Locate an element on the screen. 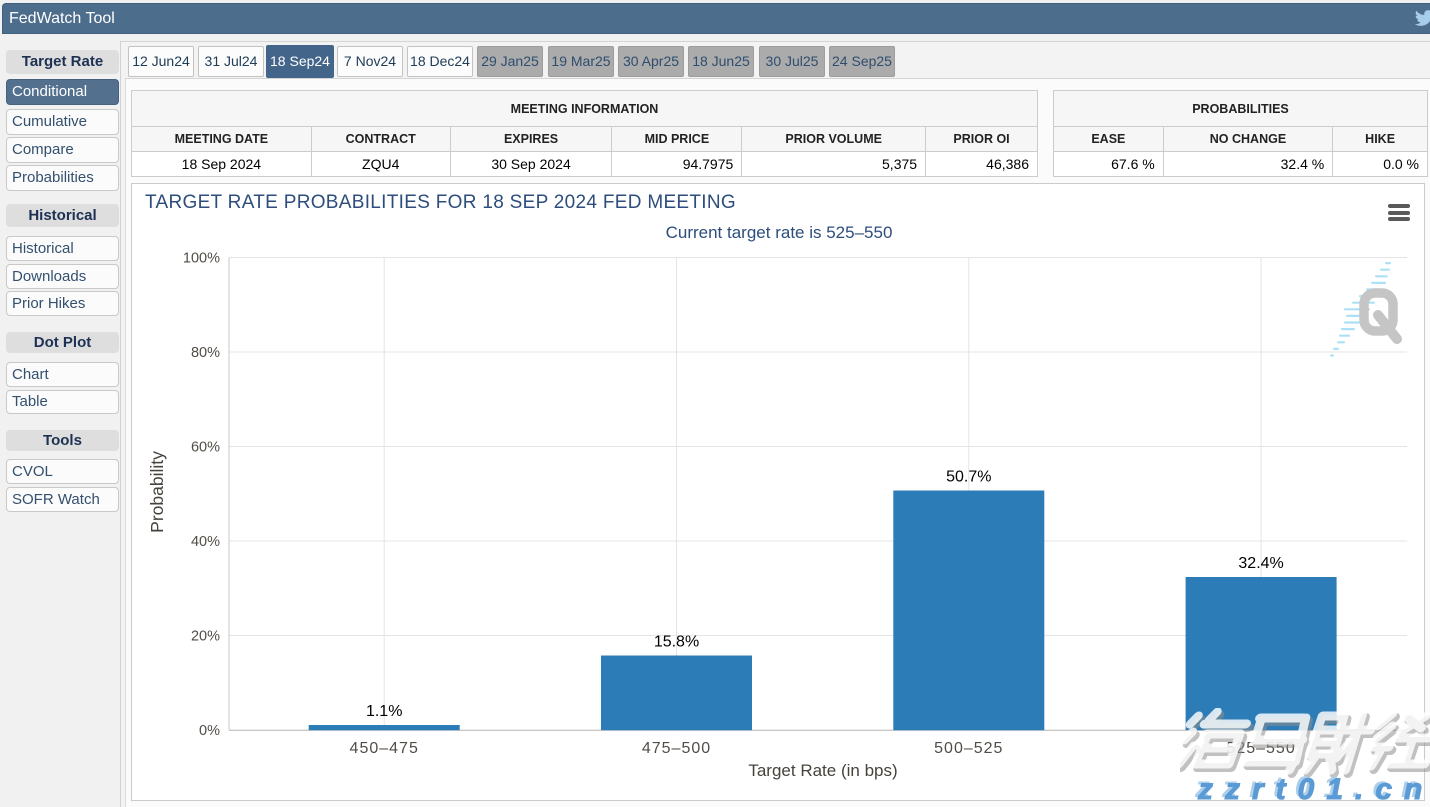 This screenshot has width=1430, height=807. svg-text: 50.7% is located at coordinates (968, 477).